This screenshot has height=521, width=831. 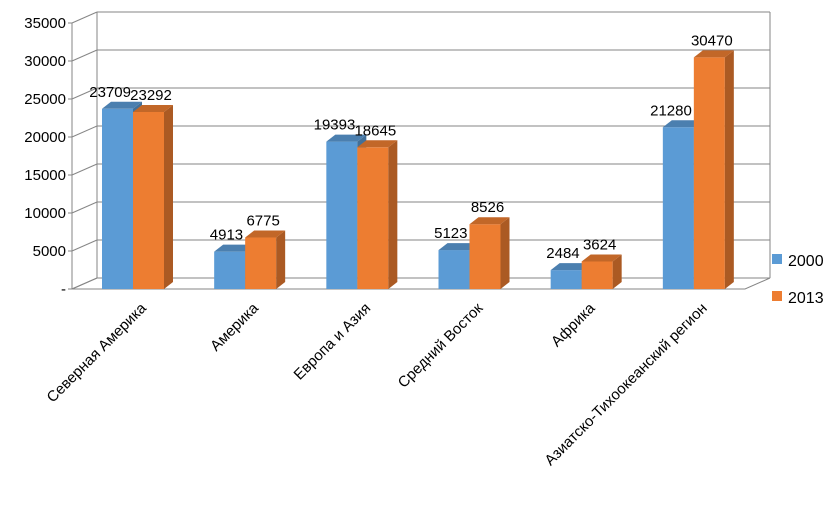 I want to click on data-label: 2484, so click(x=562, y=253).